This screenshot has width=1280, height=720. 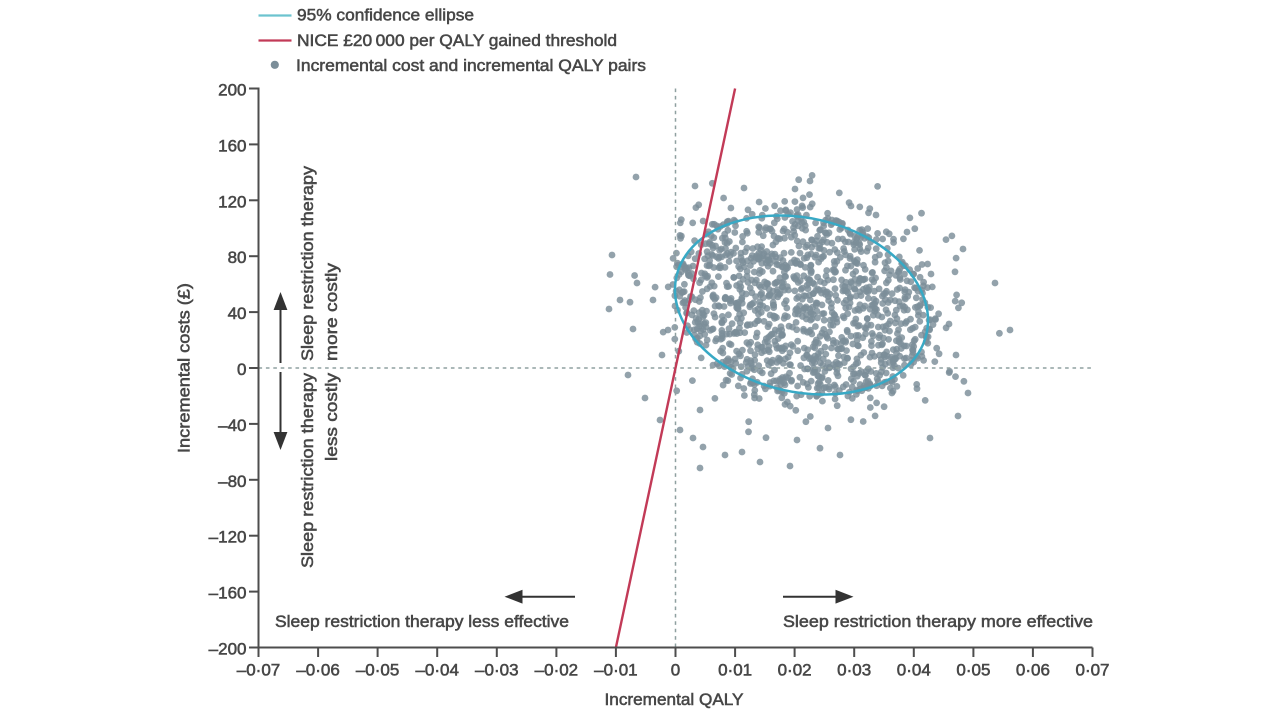 What do you see at coordinates (496, 670) in the screenshot?
I see `svg-text: –0·03` at bounding box center [496, 670].